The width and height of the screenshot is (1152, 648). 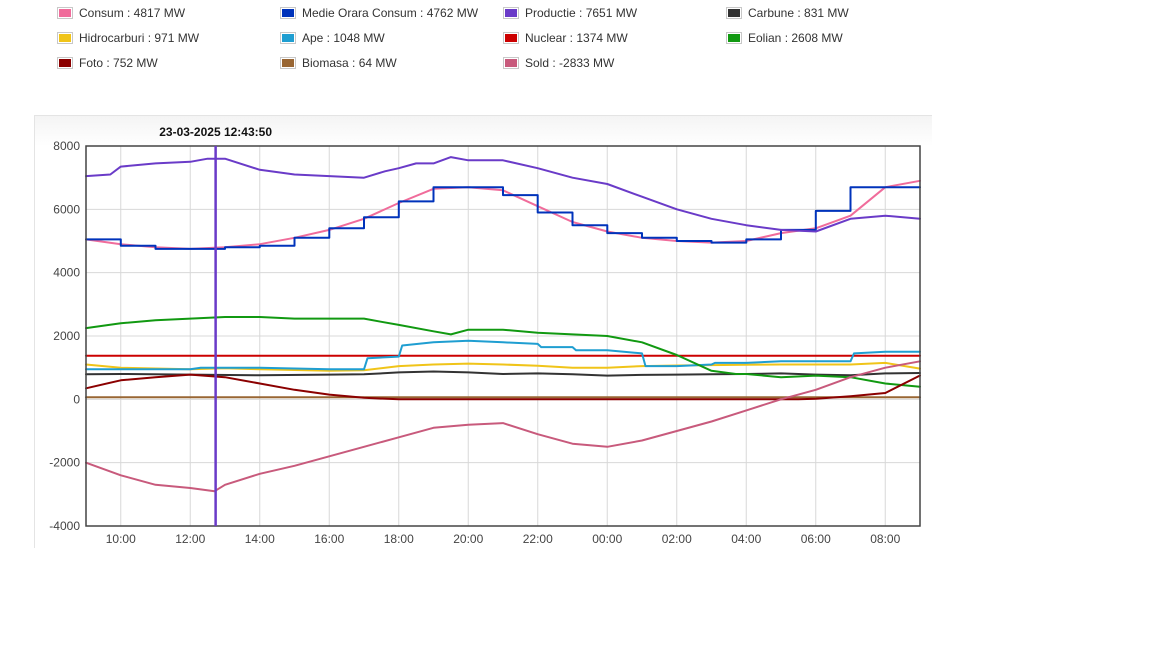 What do you see at coordinates (121, 539) in the screenshot?
I see `x-tick-label: 10:00` at bounding box center [121, 539].